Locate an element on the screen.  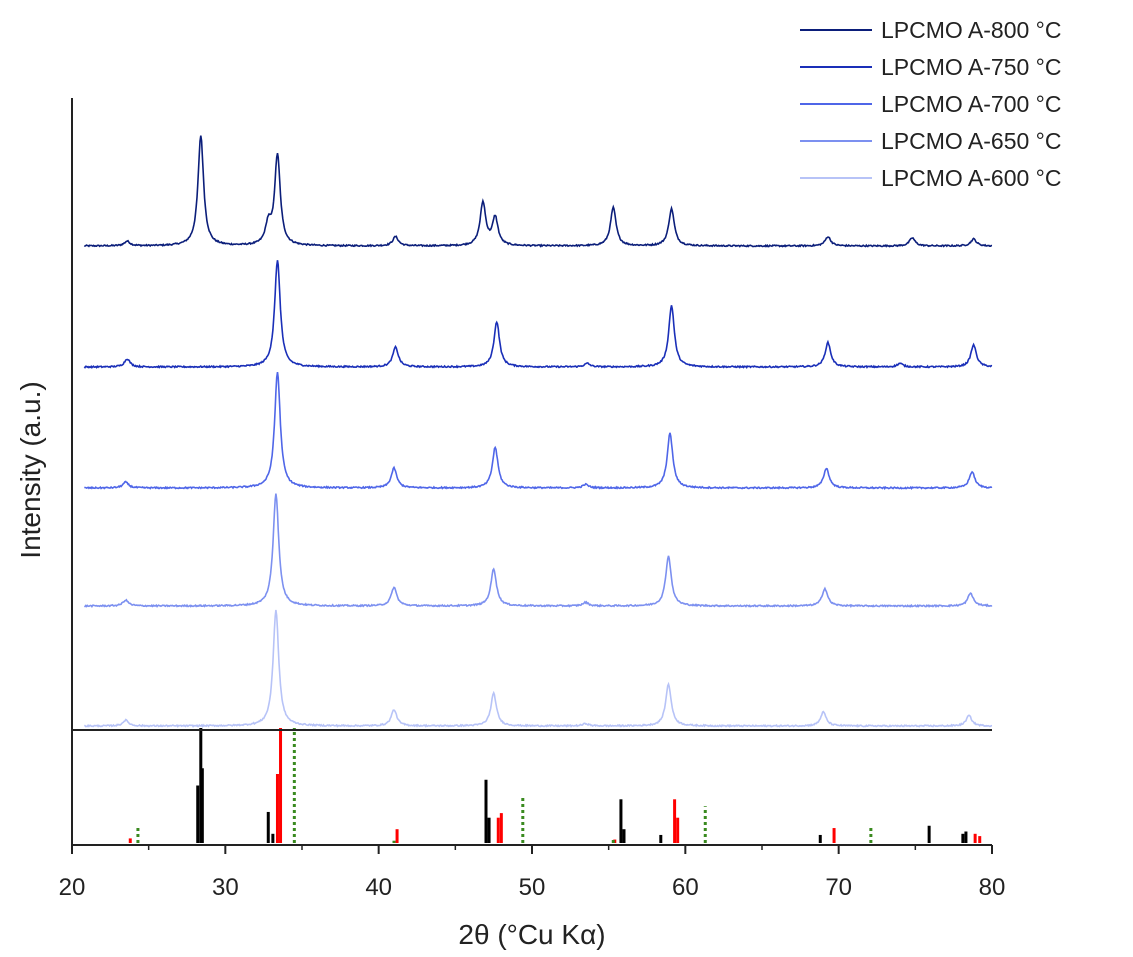
x-tick-label-60: 60 is located at coordinates (685, 887).